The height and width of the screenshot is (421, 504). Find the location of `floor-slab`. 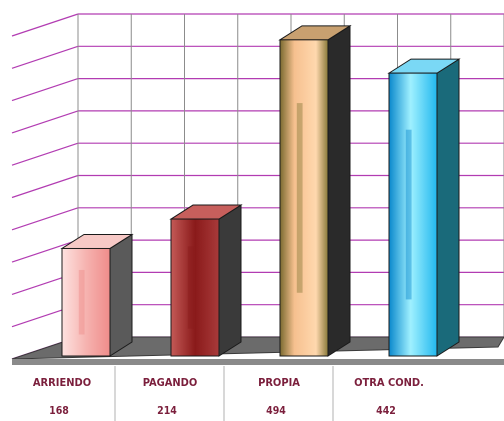

floor-slab is located at coordinates (257, 348).